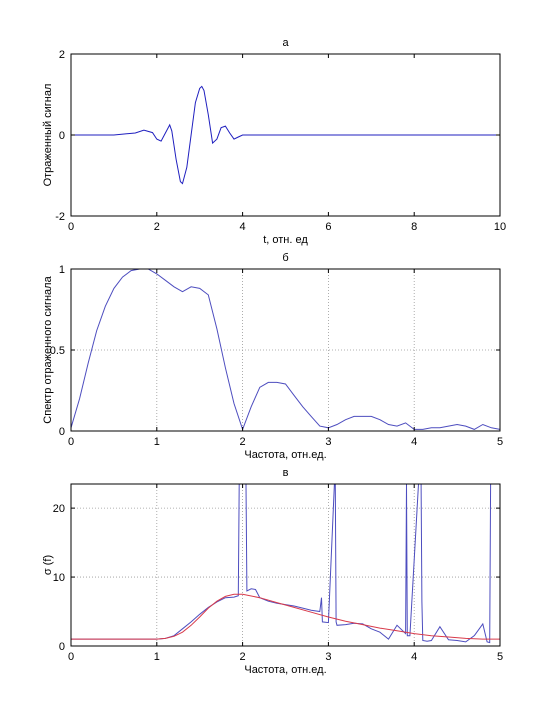  I want to click on y-axis-label: σ (f), so click(48, 565).